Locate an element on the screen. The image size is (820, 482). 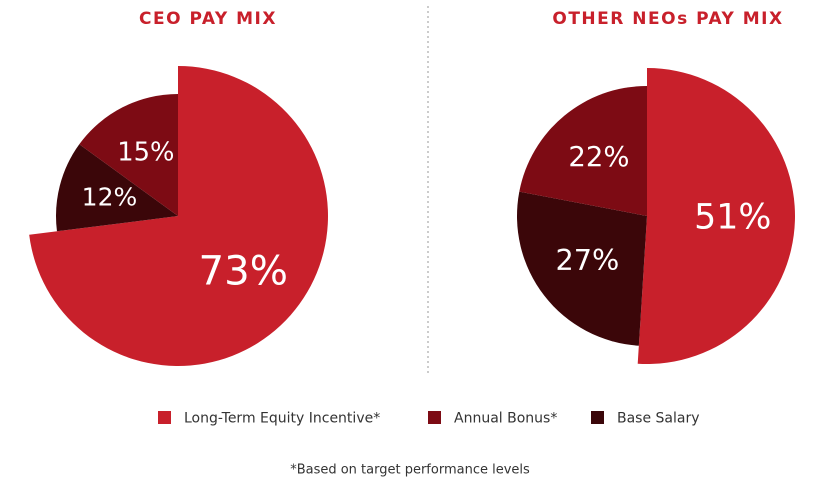
data-label: 73% is located at coordinates (243, 272).